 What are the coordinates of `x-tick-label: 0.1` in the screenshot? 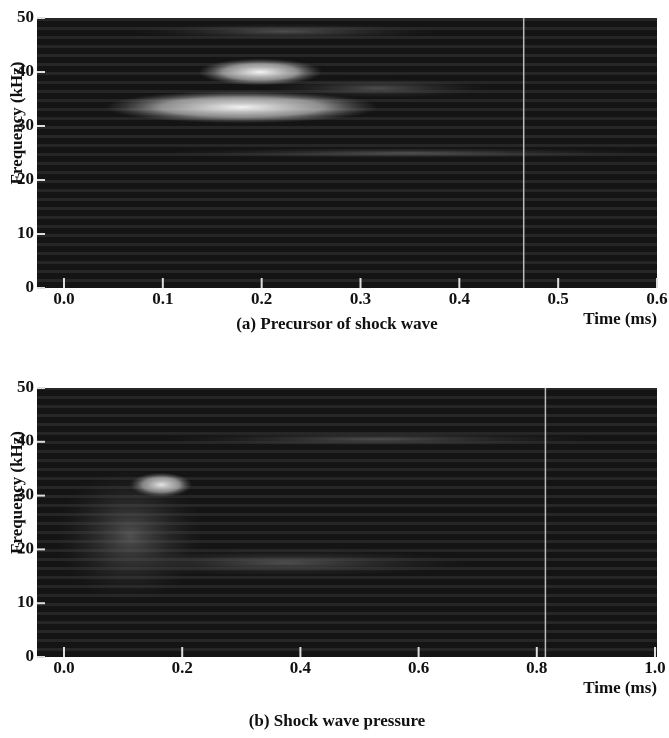 It's located at (162, 298).